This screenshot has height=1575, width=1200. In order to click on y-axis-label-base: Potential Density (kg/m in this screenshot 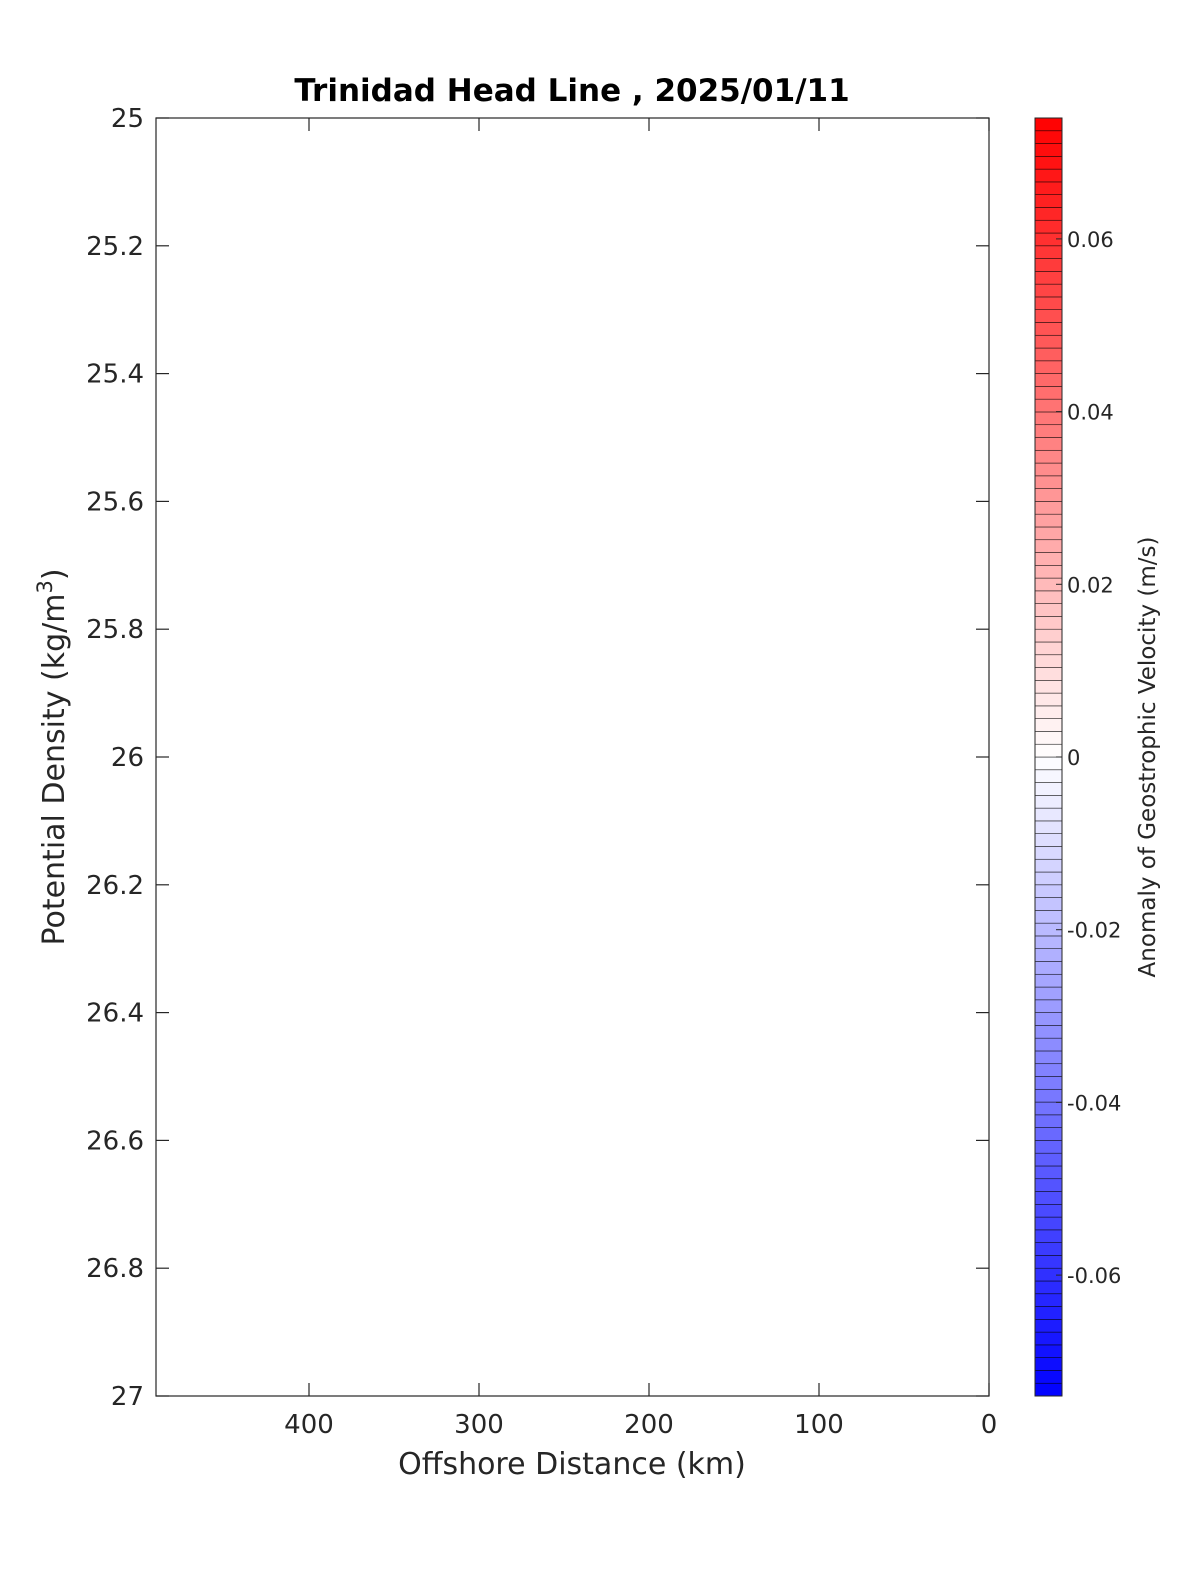, I will do `click(54, 770)`.